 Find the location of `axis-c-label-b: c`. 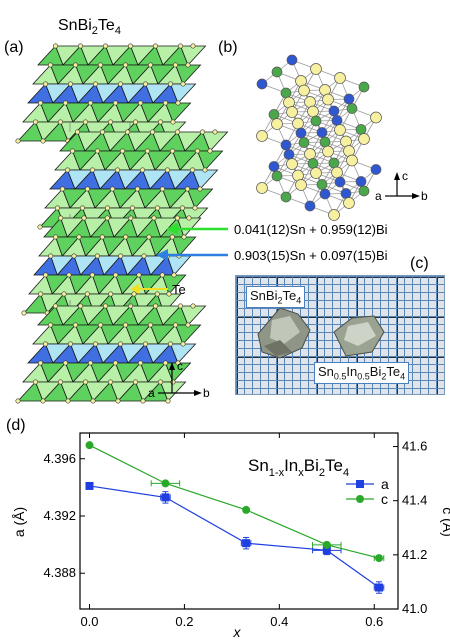

axis-c-label-b: c is located at coordinates (405, 176).